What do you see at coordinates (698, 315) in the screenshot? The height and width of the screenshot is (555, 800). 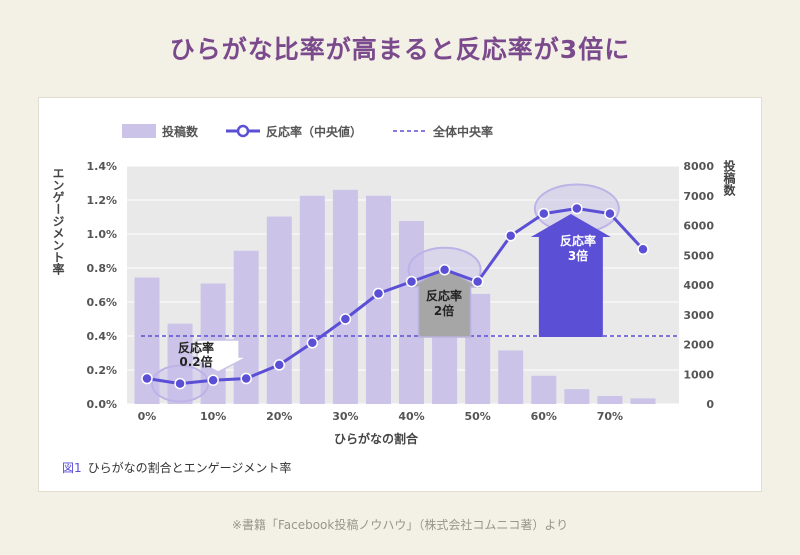 I see `y-tick-right: 3000` at bounding box center [698, 315].